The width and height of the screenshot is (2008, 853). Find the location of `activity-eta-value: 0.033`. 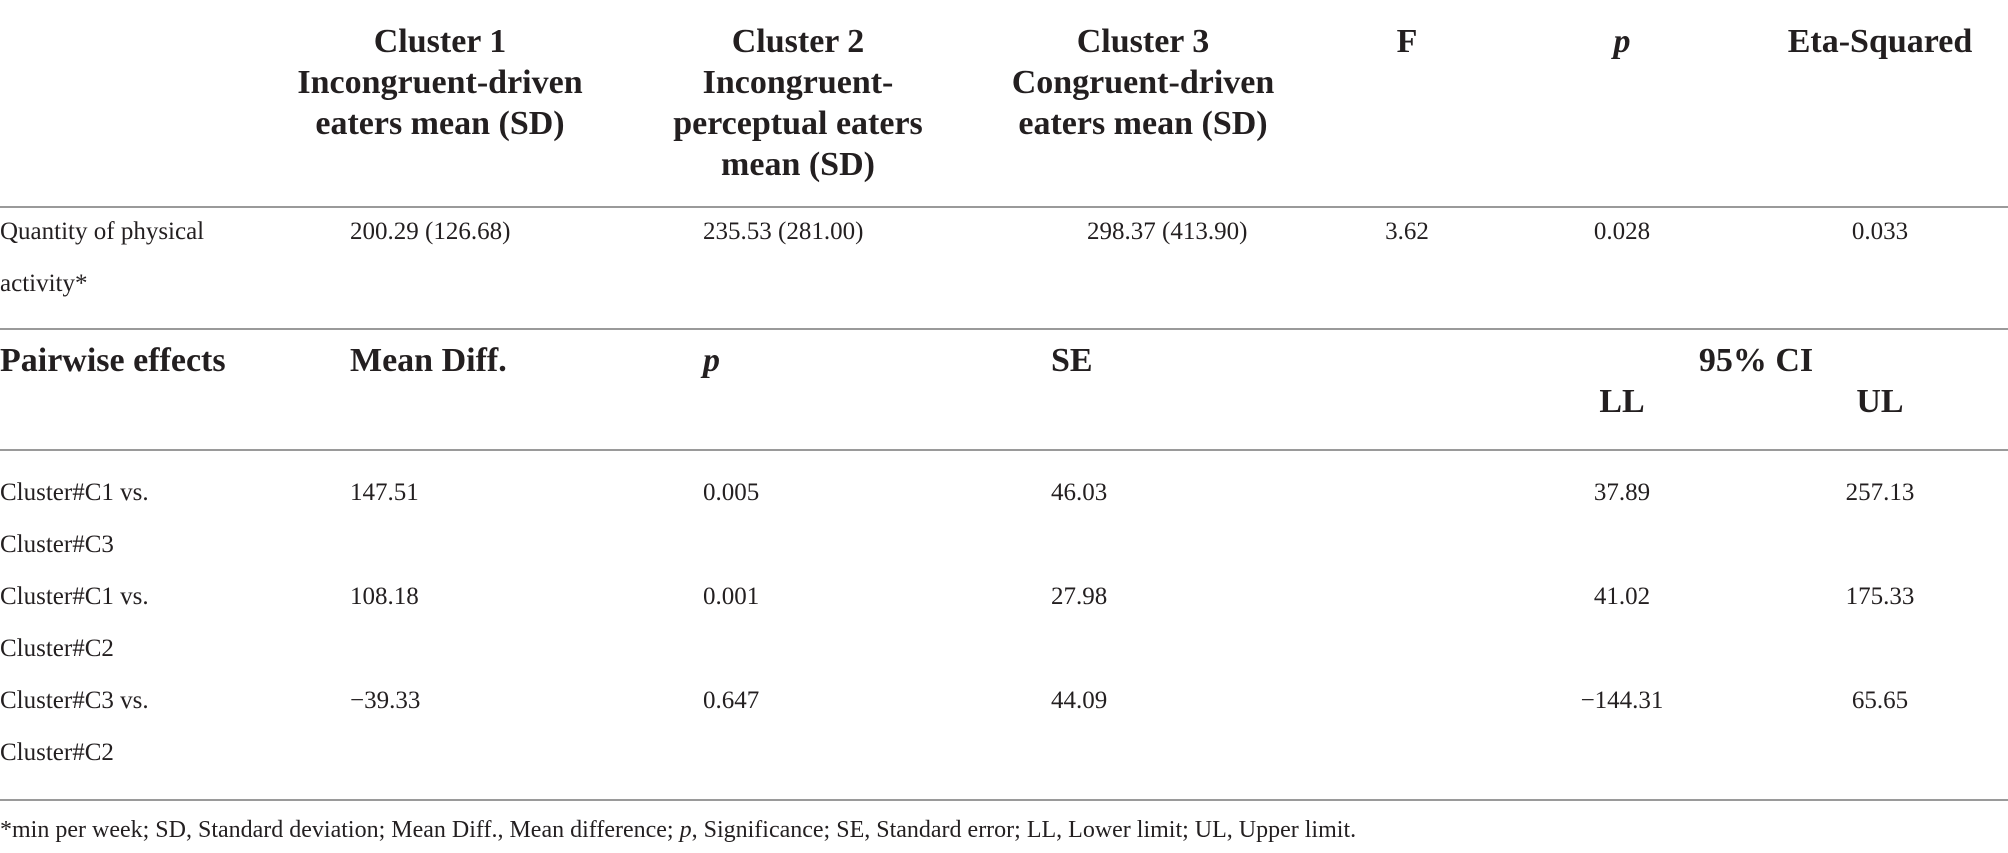

activity-eta-value: 0.033 is located at coordinates (1880, 231).